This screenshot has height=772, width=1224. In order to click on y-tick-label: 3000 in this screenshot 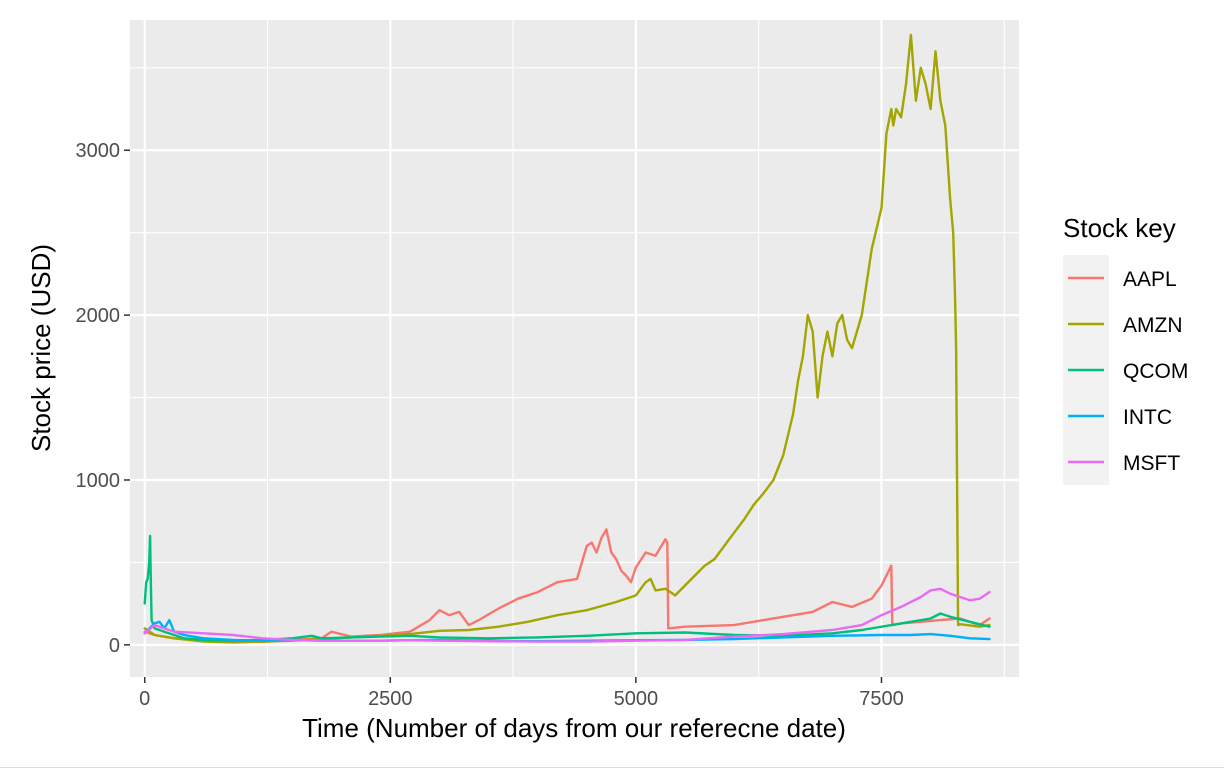, I will do `click(98, 151)`.